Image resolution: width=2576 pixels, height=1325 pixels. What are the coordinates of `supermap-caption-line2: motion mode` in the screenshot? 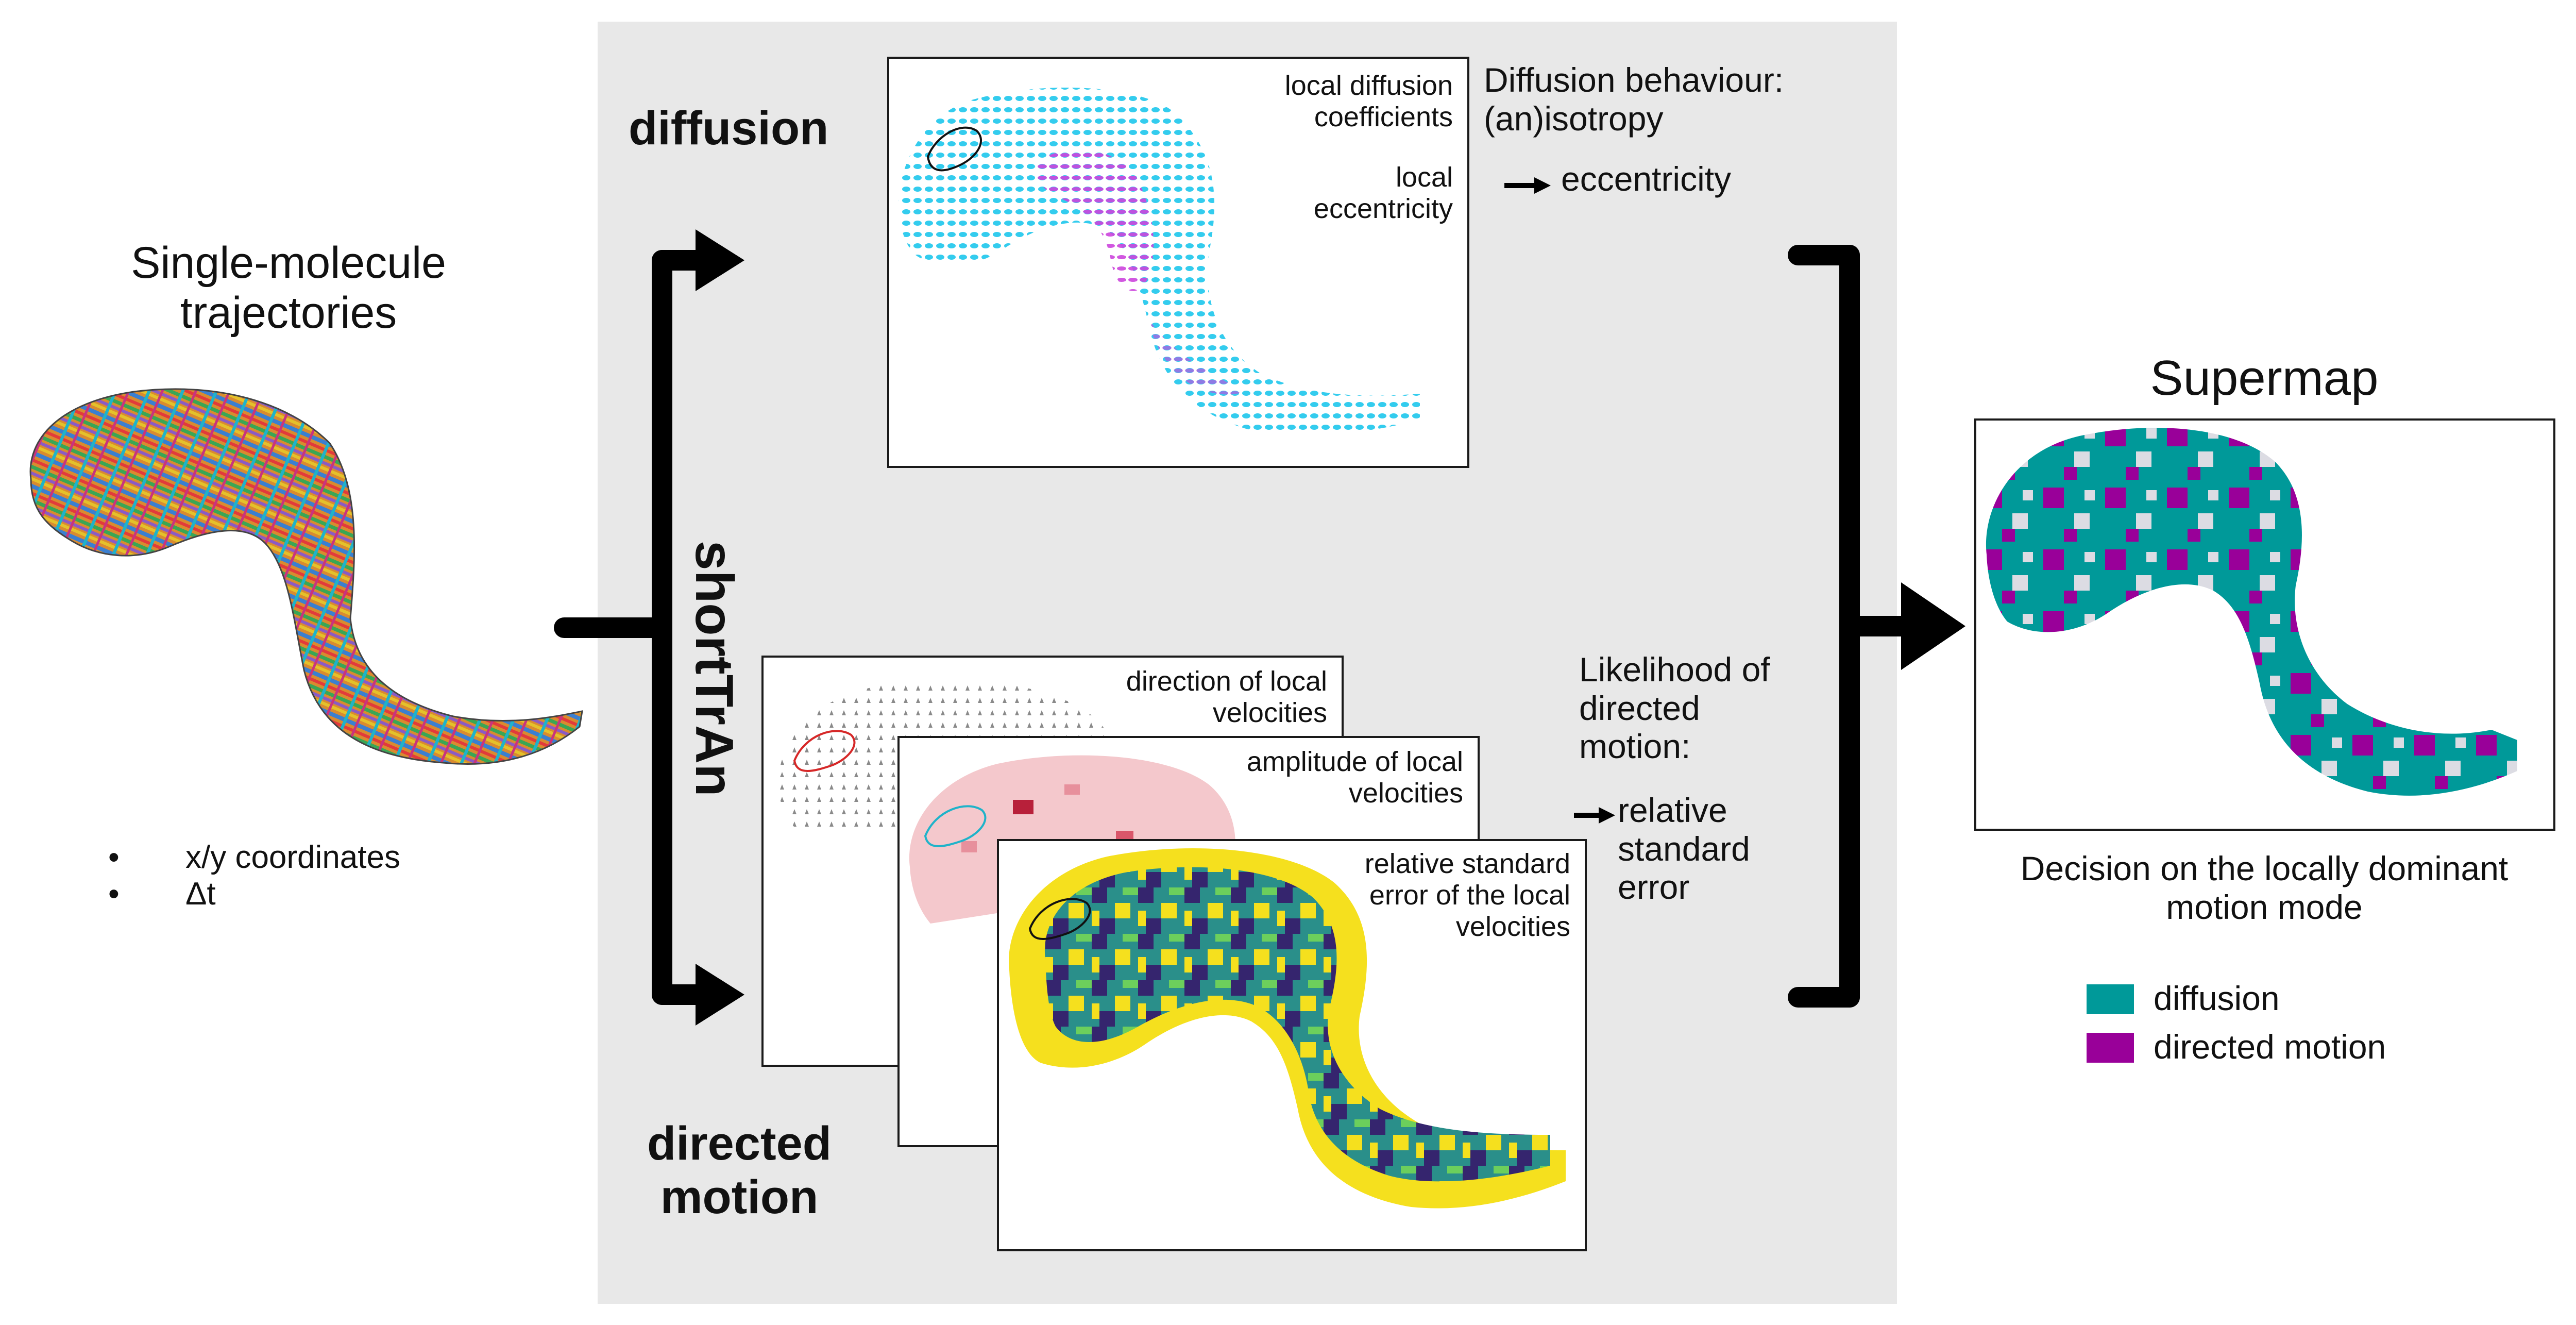 It's located at (2264, 907).